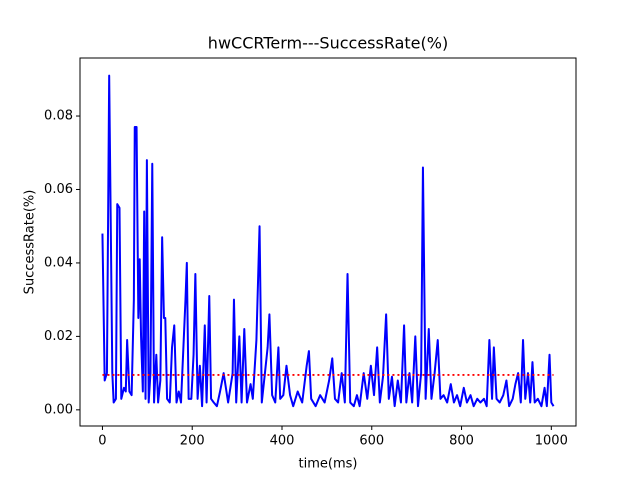 The image size is (640, 480). I want to click on y-axis-label: SuccessRate(%), so click(30, 242).